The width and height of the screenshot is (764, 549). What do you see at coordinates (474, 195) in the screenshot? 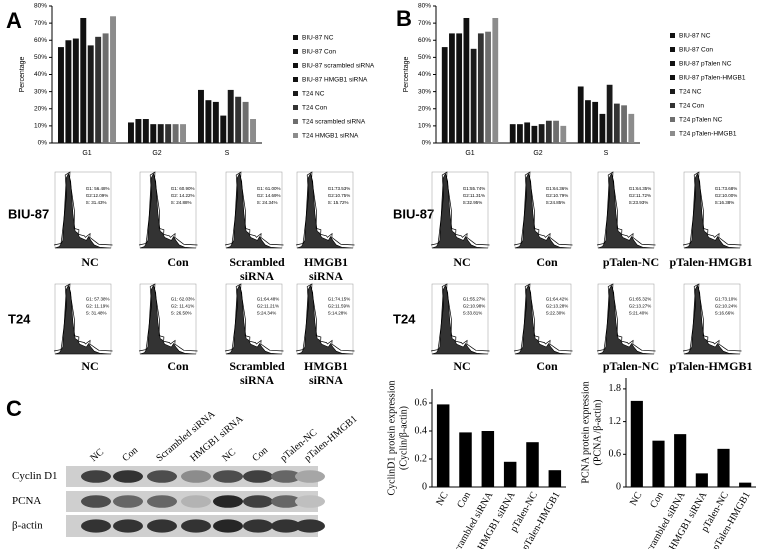
I see `cell-cycle-stat: G2:11.31%` at bounding box center [474, 195].